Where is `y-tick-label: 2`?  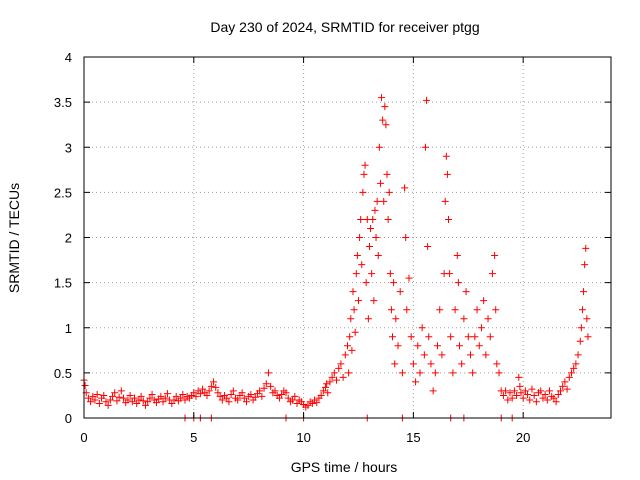
y-tick-label: 2 is located at coordinates (68, 238).